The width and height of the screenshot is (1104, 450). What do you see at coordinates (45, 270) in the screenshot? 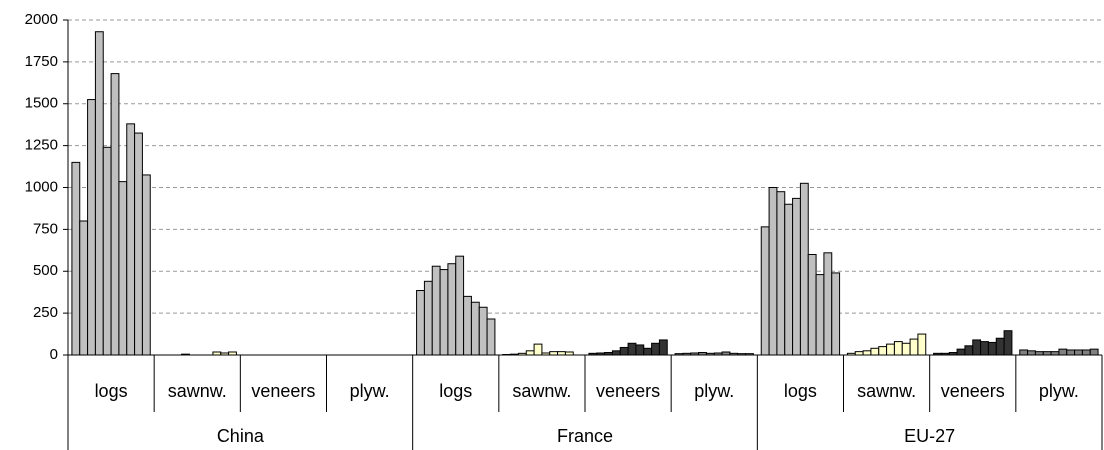
I see `y-tick-label: 500` at bounding box center [45, 270].